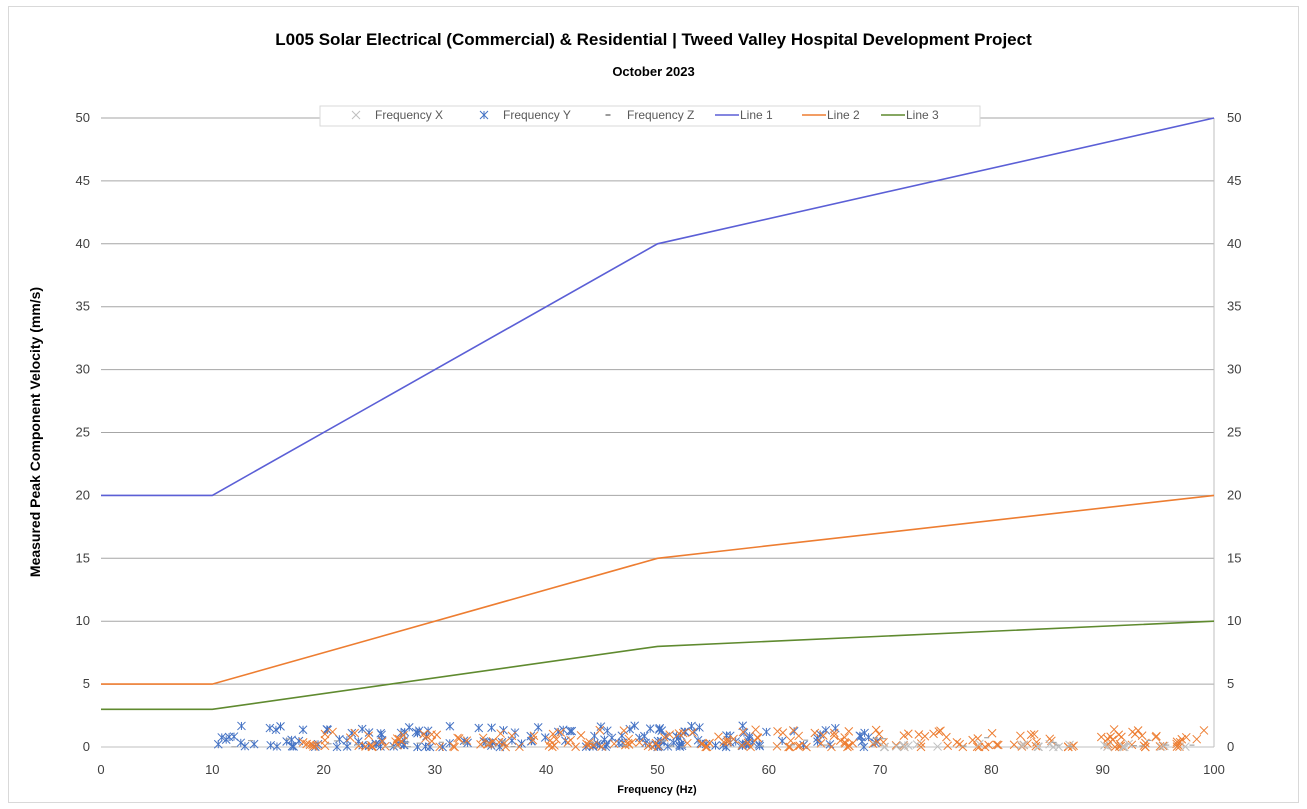 This screenshot has width=1307, height=809. Describe the element at coordinates (546, 769) in the screenshot. I see `x-tick-label: 40` at that location.